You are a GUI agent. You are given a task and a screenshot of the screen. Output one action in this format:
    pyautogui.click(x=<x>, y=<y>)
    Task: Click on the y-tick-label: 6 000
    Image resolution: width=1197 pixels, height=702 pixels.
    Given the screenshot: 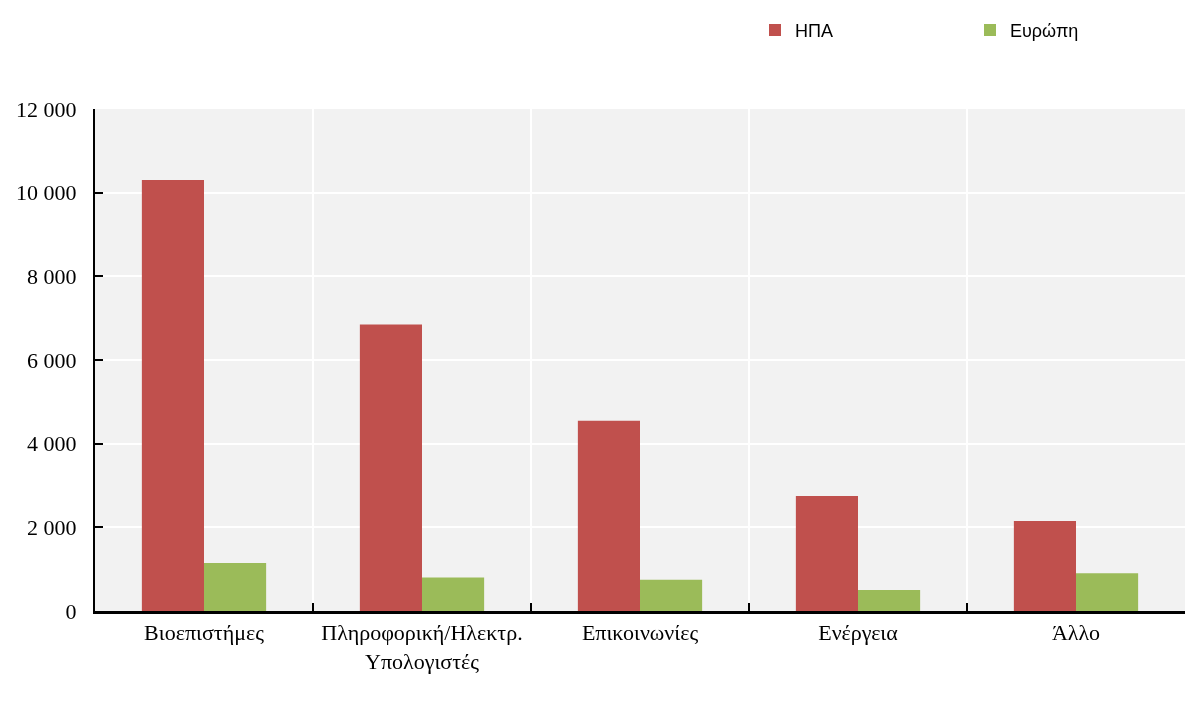 What is the action you would take?
    pyautogui.click(x=52, y=360)
    